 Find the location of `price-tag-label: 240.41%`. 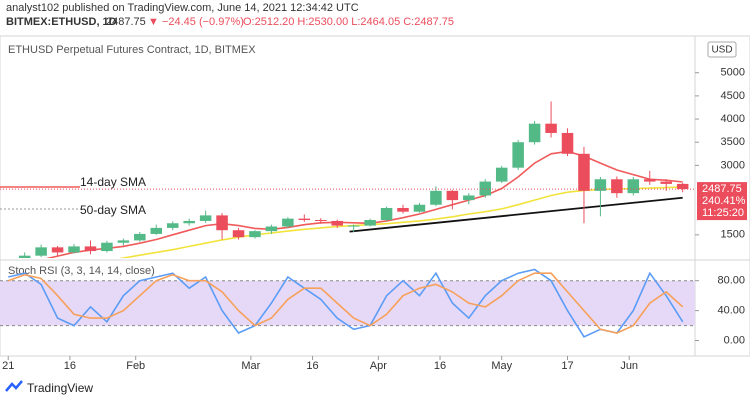

price-tag-label: 240.41% is located at coordinates (724, 201).